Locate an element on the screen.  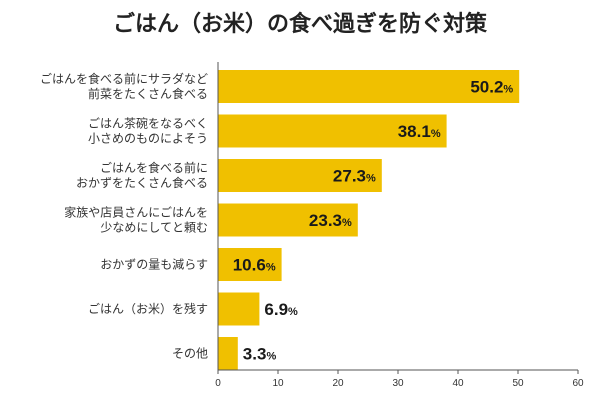
category-label-line: おかずをたくさん食べる is located at coordinates (142, 182).